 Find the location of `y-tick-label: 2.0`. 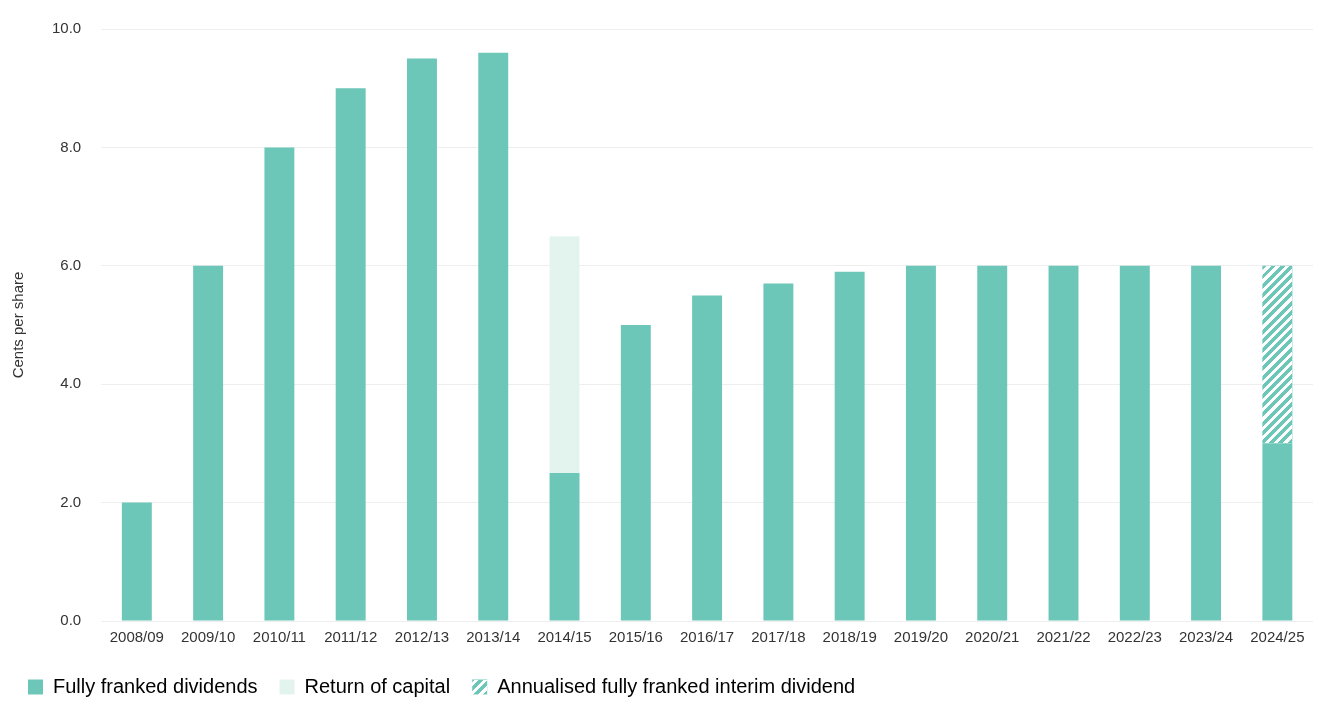

y-tick-label: 2.0 is located at coordinates (71, 501).